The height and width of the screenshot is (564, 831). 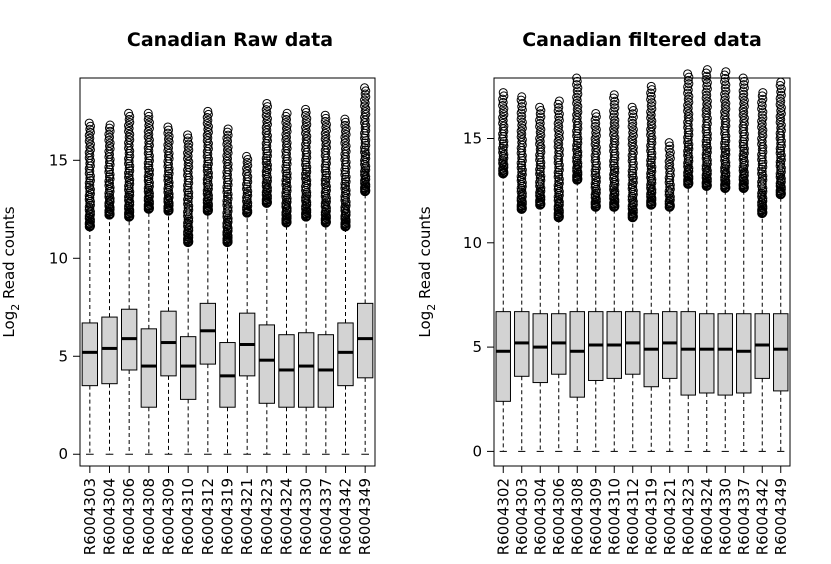 I want to click on box-R6004302, so click(x=503, y=270).